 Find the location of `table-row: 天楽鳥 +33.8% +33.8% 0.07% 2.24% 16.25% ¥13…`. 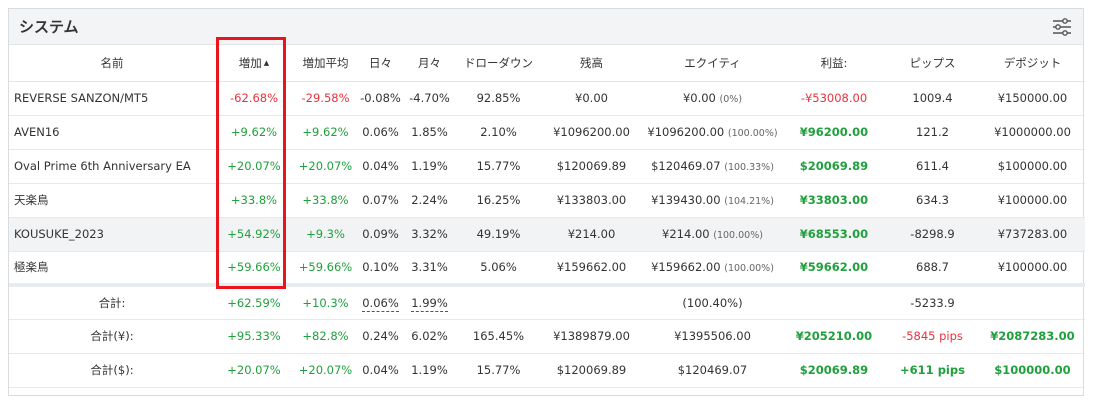

table-row: 天楽鳥 +33.8% +33.8% 0.07% 2.24% 16.25% ¥13… is located at coordinates (547, 200).